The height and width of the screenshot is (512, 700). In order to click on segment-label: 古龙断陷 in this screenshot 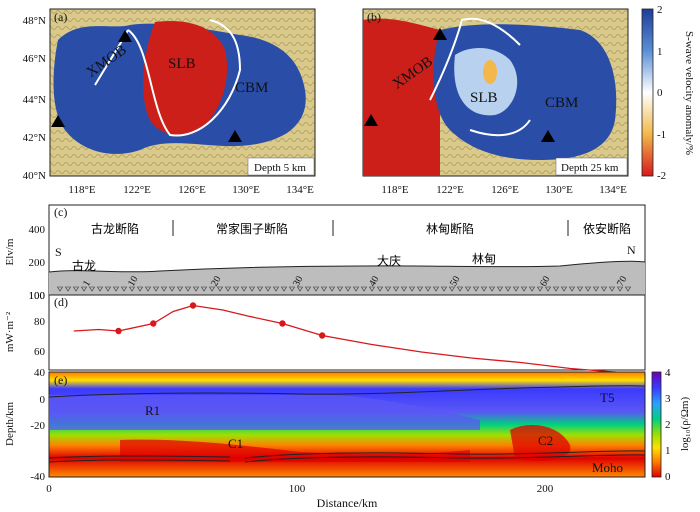, I will do `click(115, 228)`.